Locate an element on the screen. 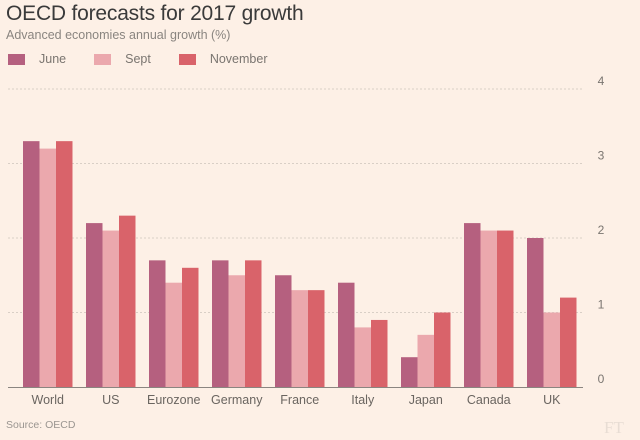 The width and height of the screenshot is (640, 440). bar-germany-november is located at coordinates (253, 323).